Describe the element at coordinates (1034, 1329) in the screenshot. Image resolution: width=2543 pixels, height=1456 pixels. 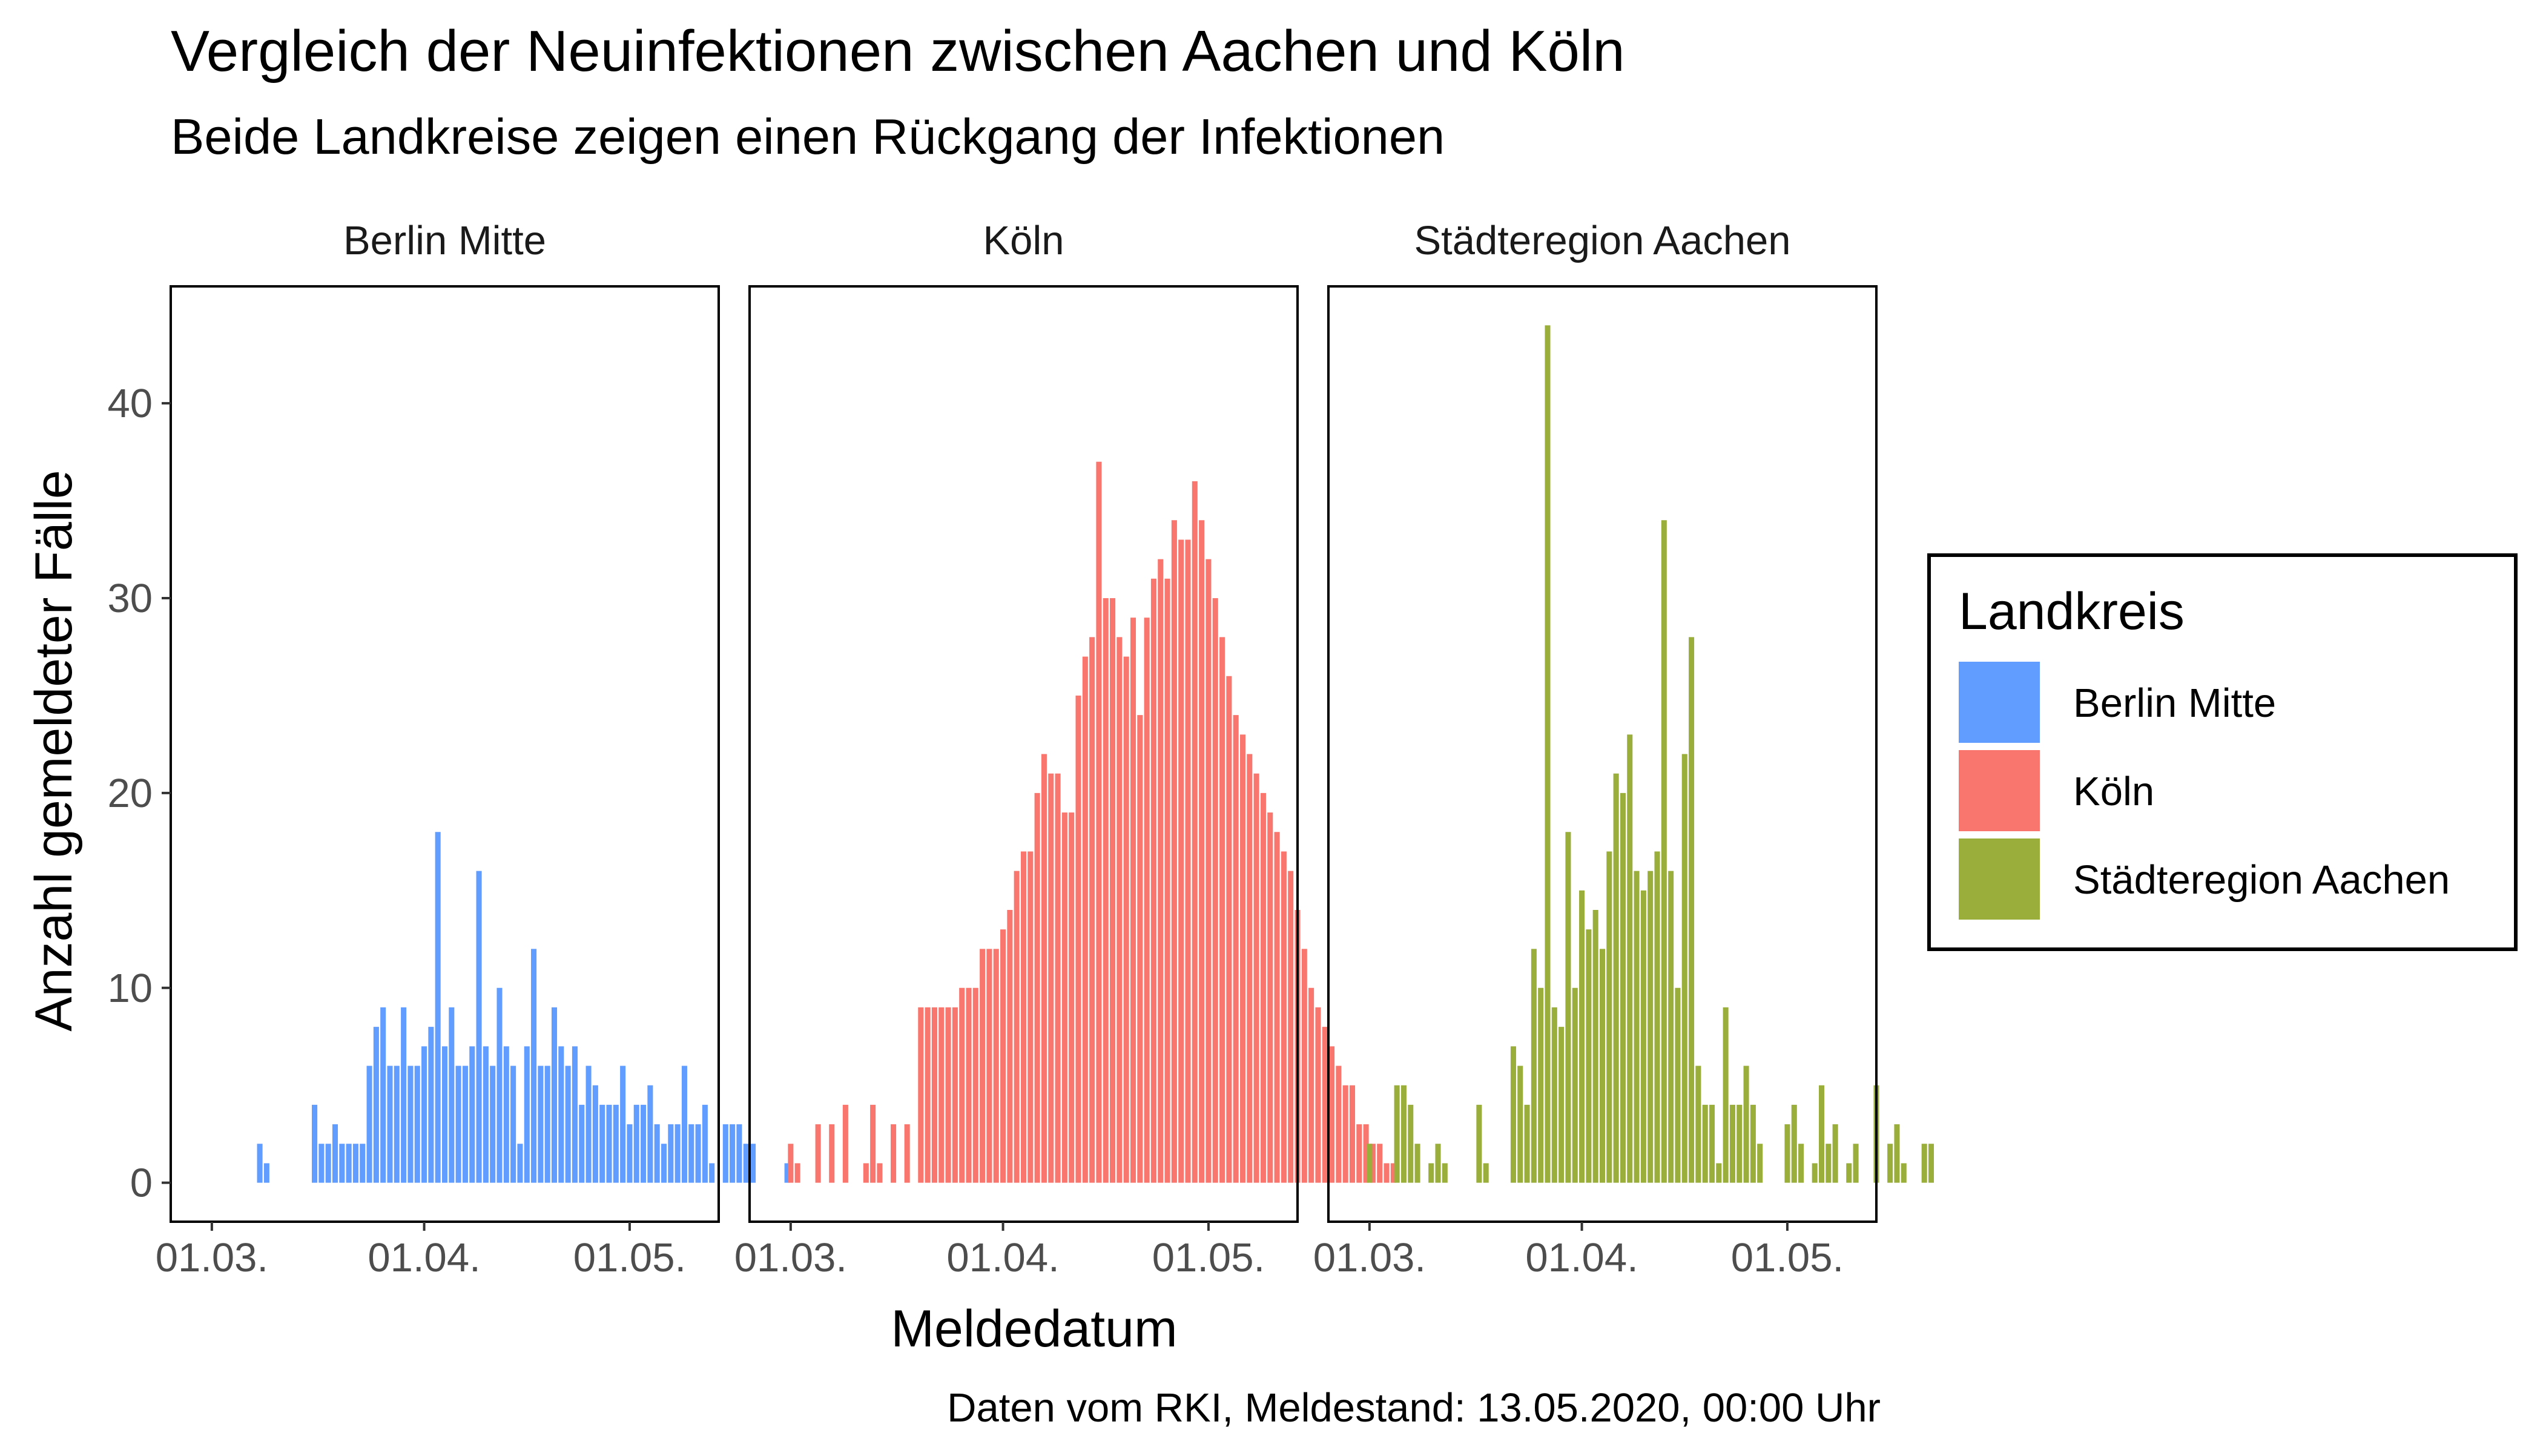
I see `x-axis-label: Meldedatum` at that location.